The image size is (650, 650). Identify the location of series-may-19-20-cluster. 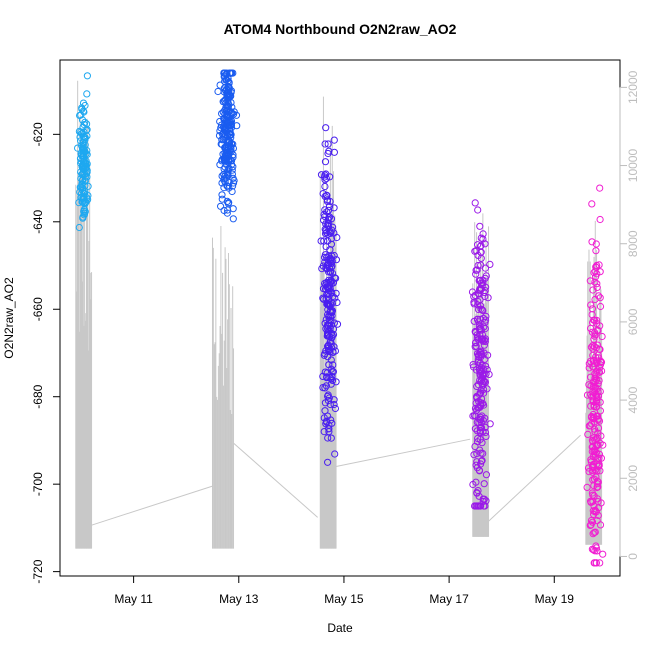
(595, 375).